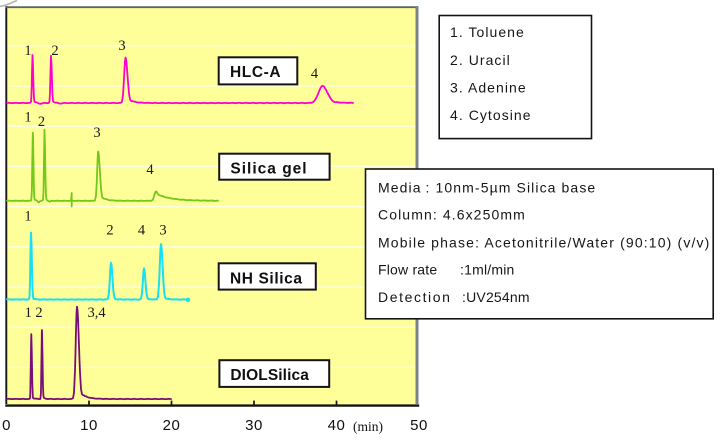 Image resolution: width=720 pixels, height=444 pixels. I want to click on svg-text: 40, so click(337, 425).